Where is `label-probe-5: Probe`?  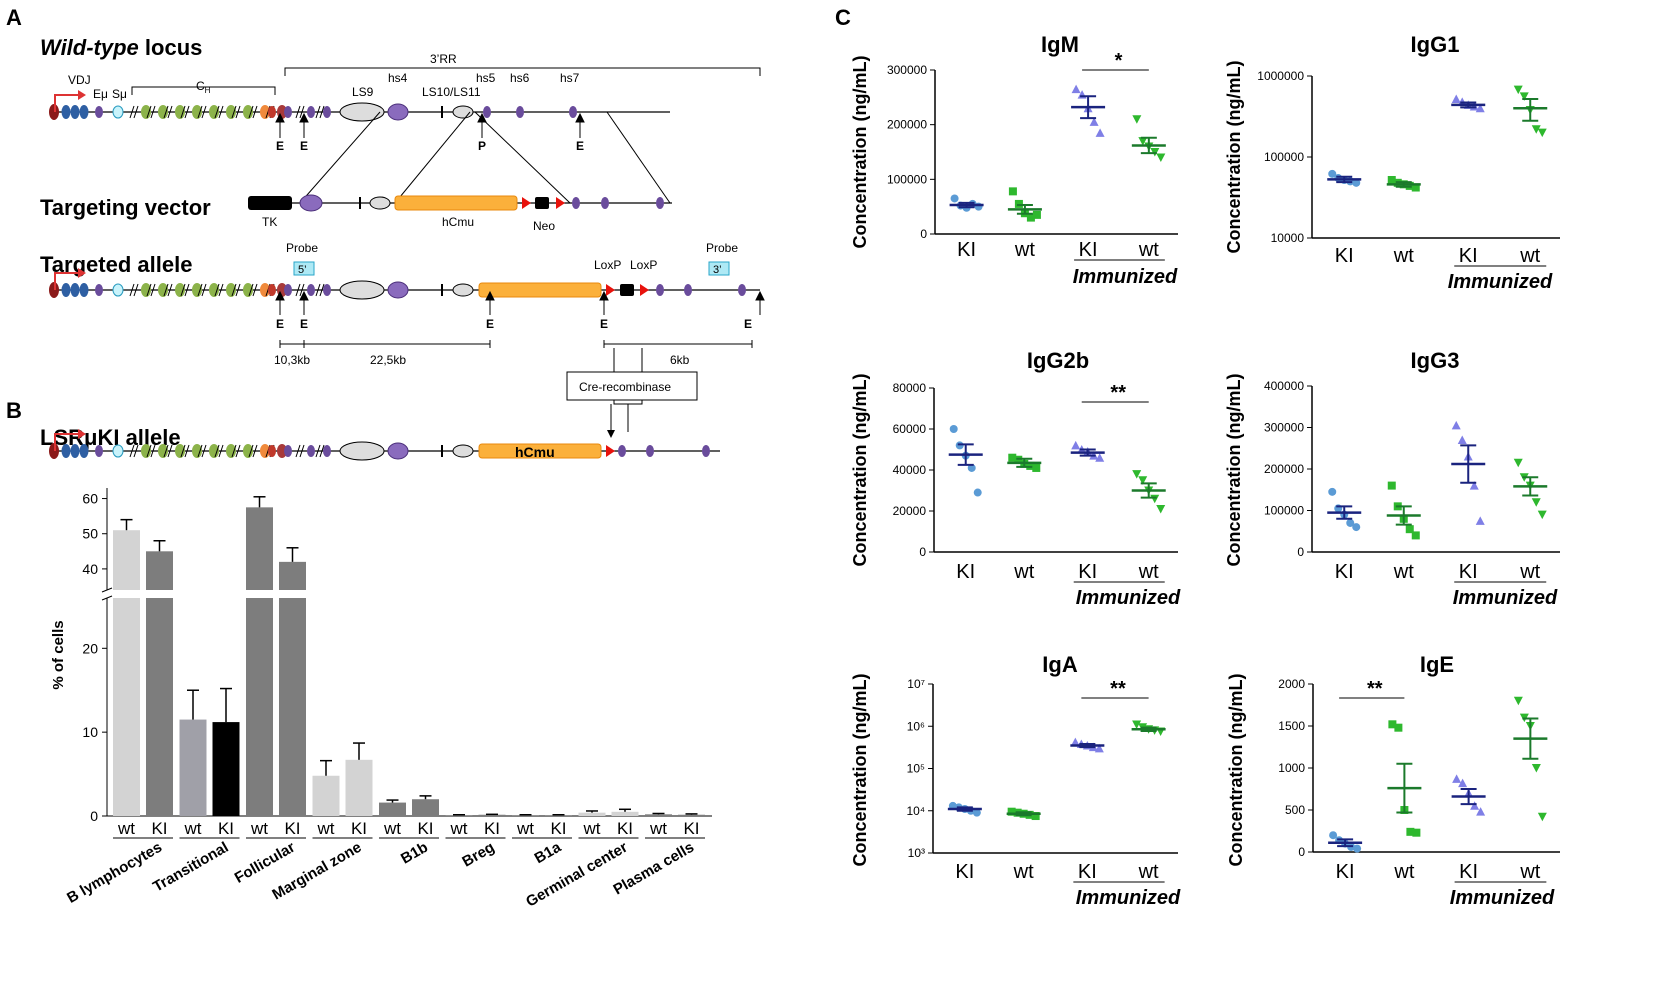 label-probe-5: Probe is located at coordinates (302, 248).